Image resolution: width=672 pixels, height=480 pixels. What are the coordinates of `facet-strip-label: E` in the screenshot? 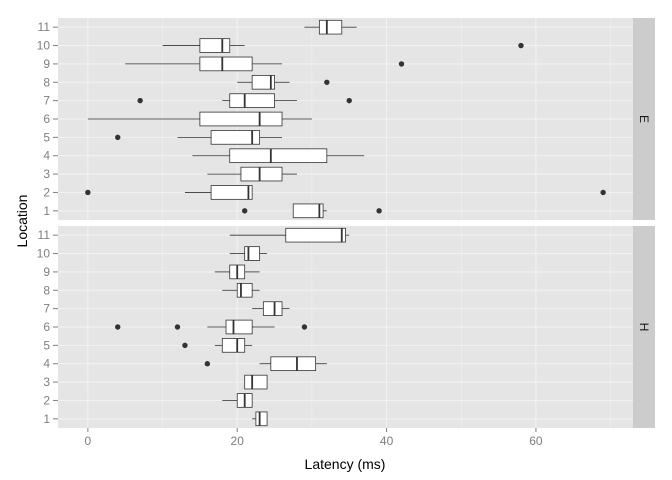 It's located at (644, 119).